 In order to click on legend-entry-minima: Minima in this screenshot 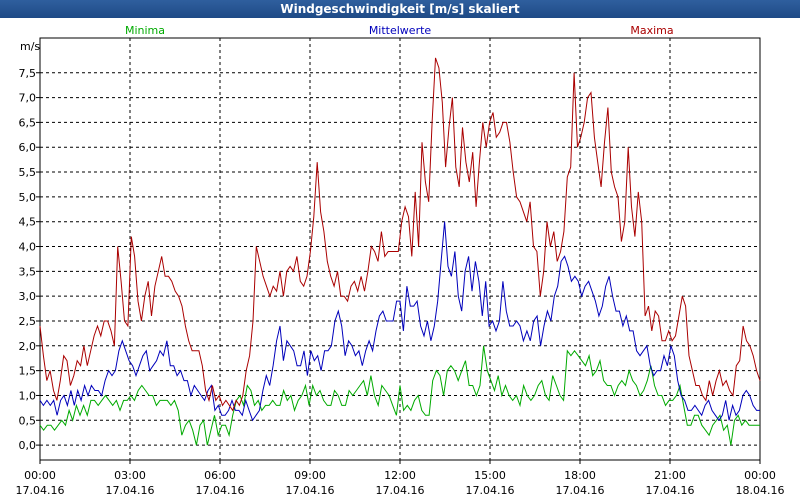, I will do `click(145, 30)`.